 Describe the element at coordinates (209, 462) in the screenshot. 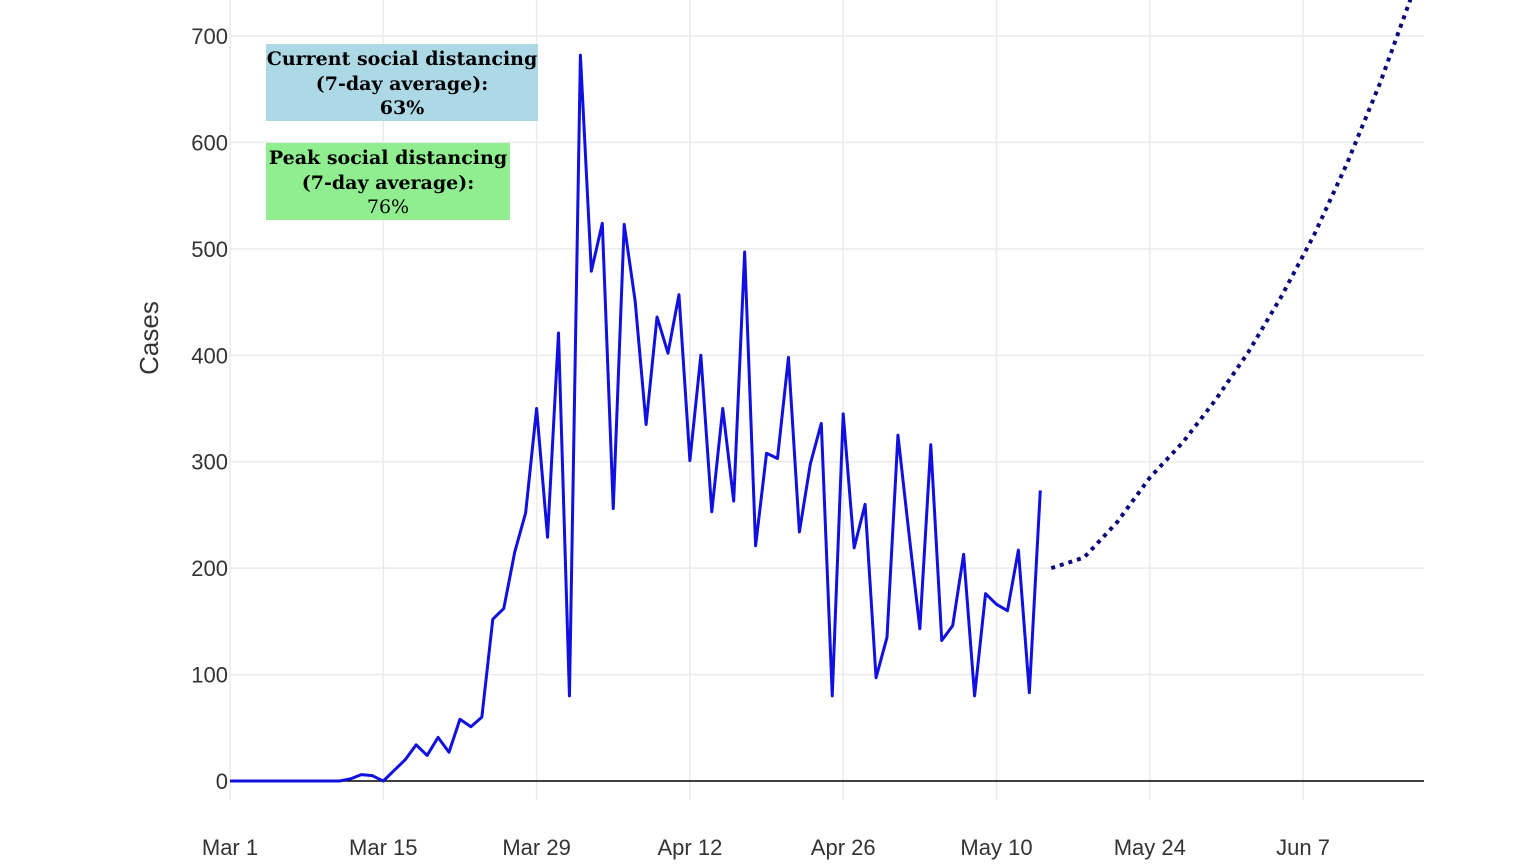

I see `y-tick-label: 300` at that location.